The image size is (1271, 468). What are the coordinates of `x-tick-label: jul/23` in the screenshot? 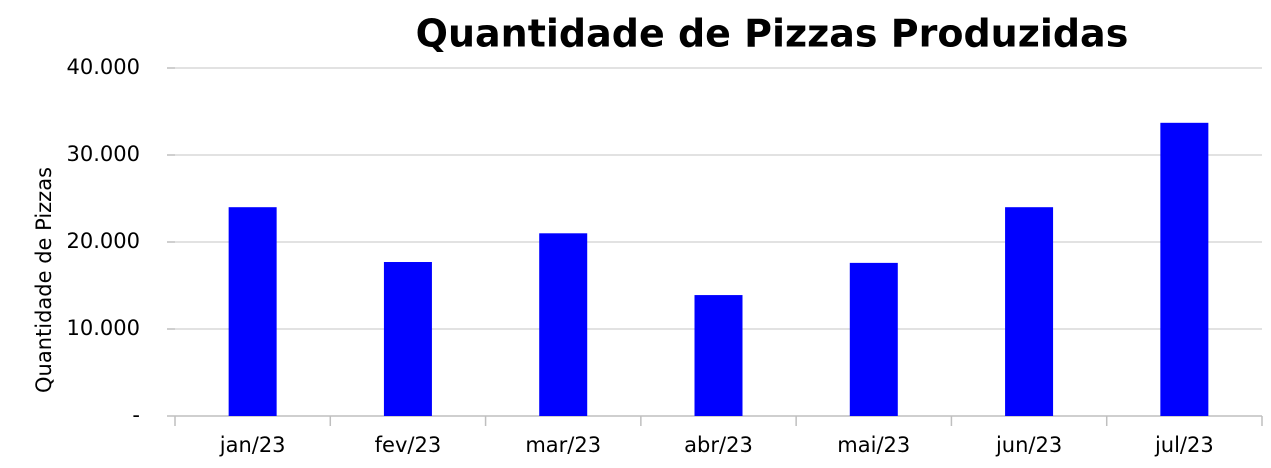 It's located at (1184, 445).